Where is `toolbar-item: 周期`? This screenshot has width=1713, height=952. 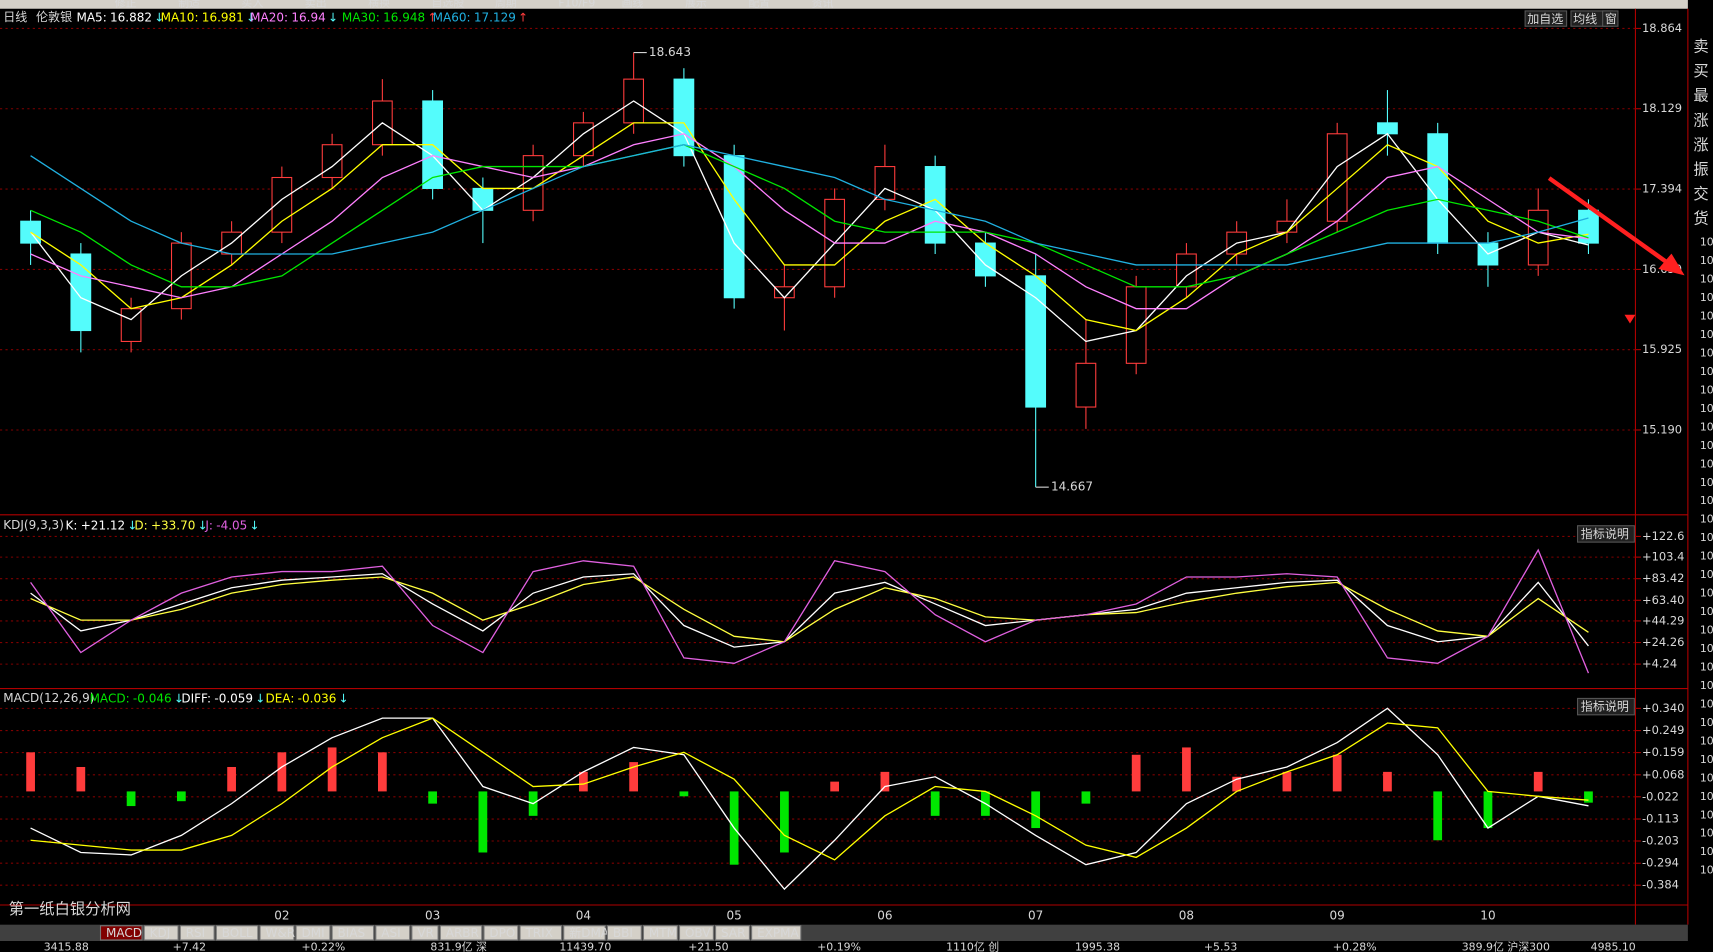
toolbar-item: 周期 is located at coordinates (506, 4).